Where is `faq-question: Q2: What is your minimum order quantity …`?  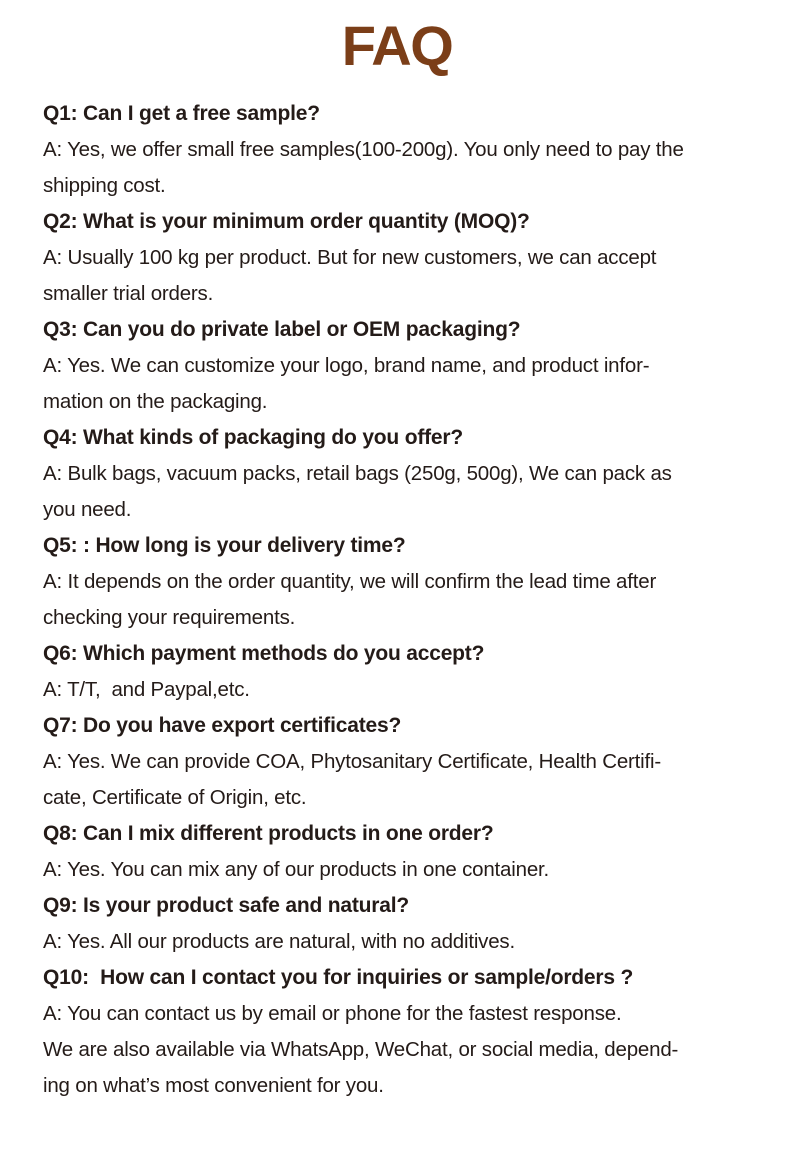
faq-question: Q2: What is your minimum order quantity … is located at coordinates (286, 221).